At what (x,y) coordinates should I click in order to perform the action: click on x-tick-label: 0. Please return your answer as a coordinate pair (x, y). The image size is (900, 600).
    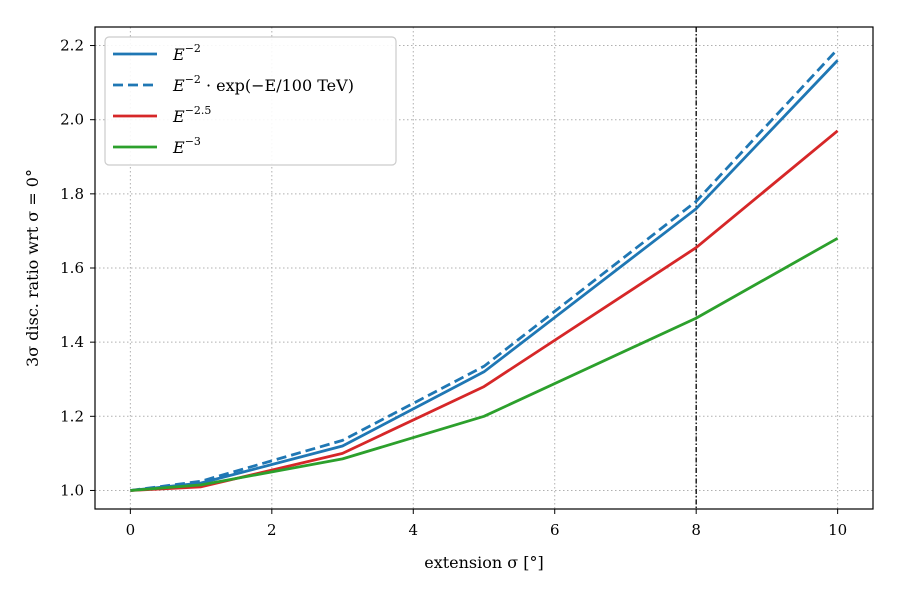
    Looking at the image, I should click on (131, 530).